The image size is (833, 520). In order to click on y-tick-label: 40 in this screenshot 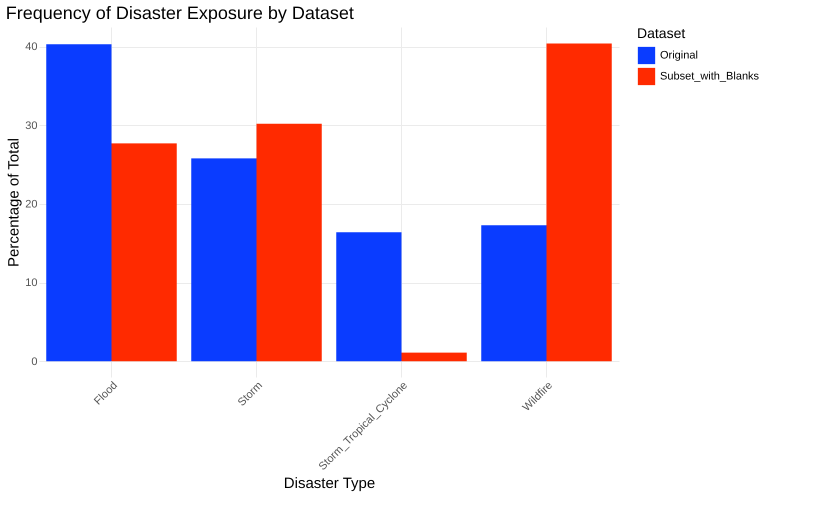, I will do `click(31, 47)`.